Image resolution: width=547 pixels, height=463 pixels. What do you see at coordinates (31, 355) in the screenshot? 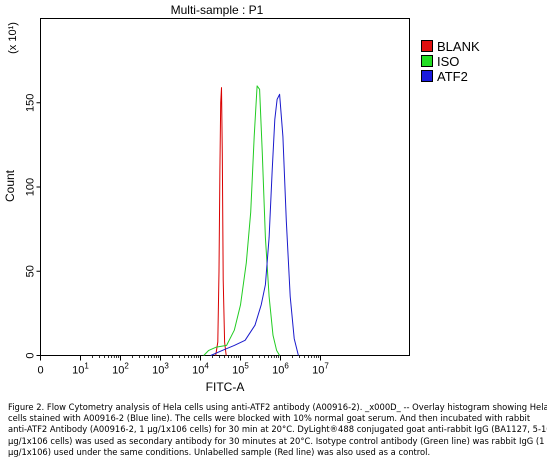
I see `y-tick-label: 0` at bounding box center [31, 355].